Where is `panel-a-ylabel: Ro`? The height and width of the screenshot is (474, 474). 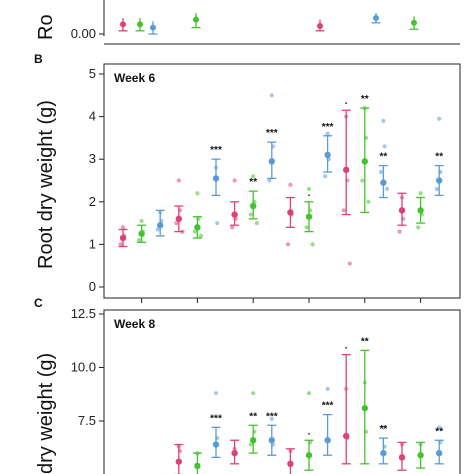 panel-a-ylabel: Ro is located at coordinates (46, 27).